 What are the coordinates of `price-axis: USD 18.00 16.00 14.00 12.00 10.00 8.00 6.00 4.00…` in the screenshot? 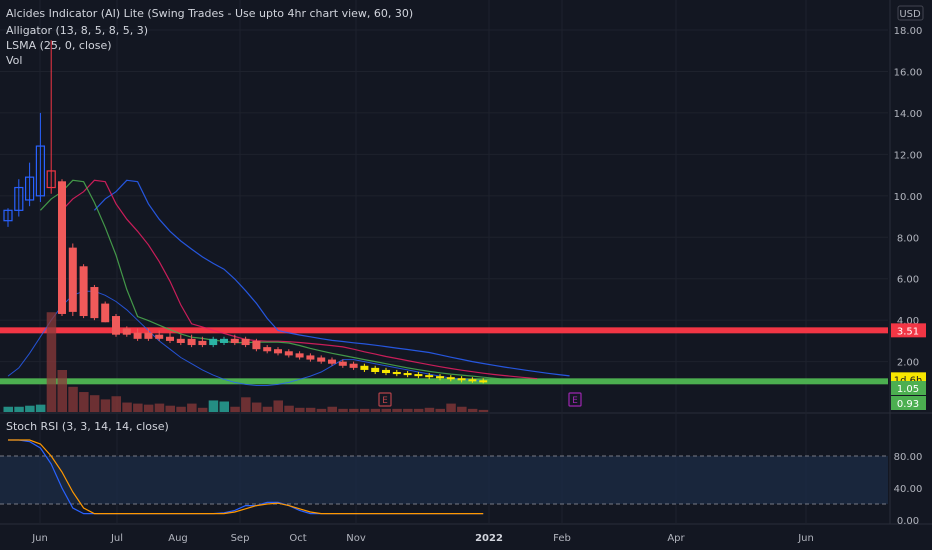 It's located at (909, 266).